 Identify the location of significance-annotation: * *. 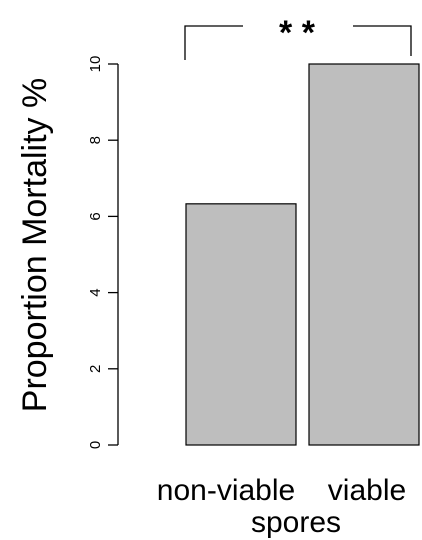
(297, 33).